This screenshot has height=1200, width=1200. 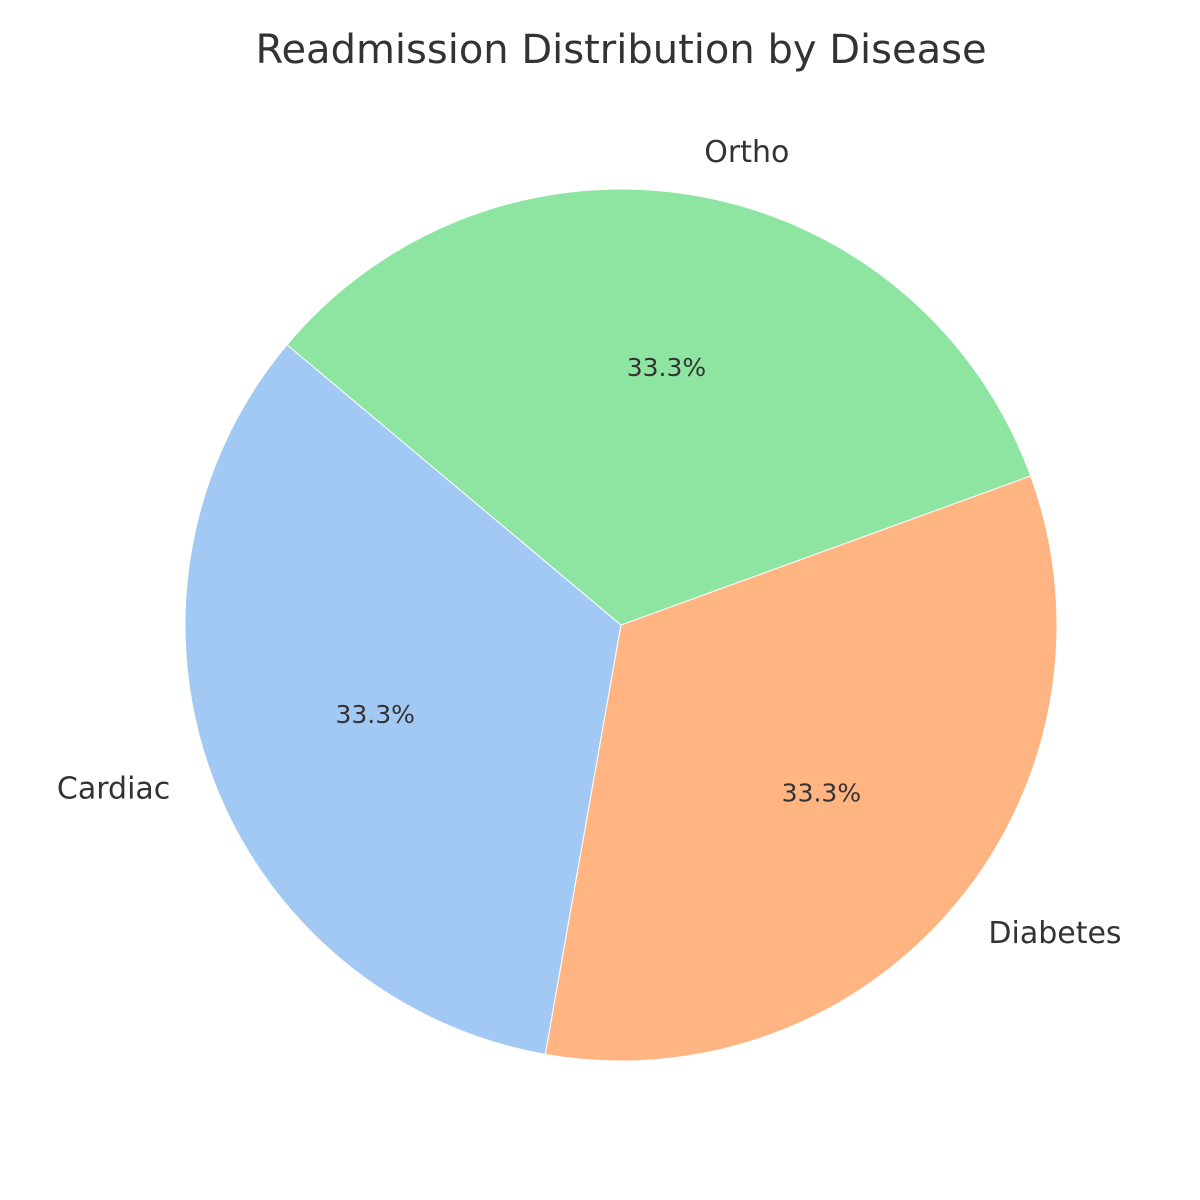 I want to click on slice-label-cardiac: Cardiac, so click(x=113, y=789).